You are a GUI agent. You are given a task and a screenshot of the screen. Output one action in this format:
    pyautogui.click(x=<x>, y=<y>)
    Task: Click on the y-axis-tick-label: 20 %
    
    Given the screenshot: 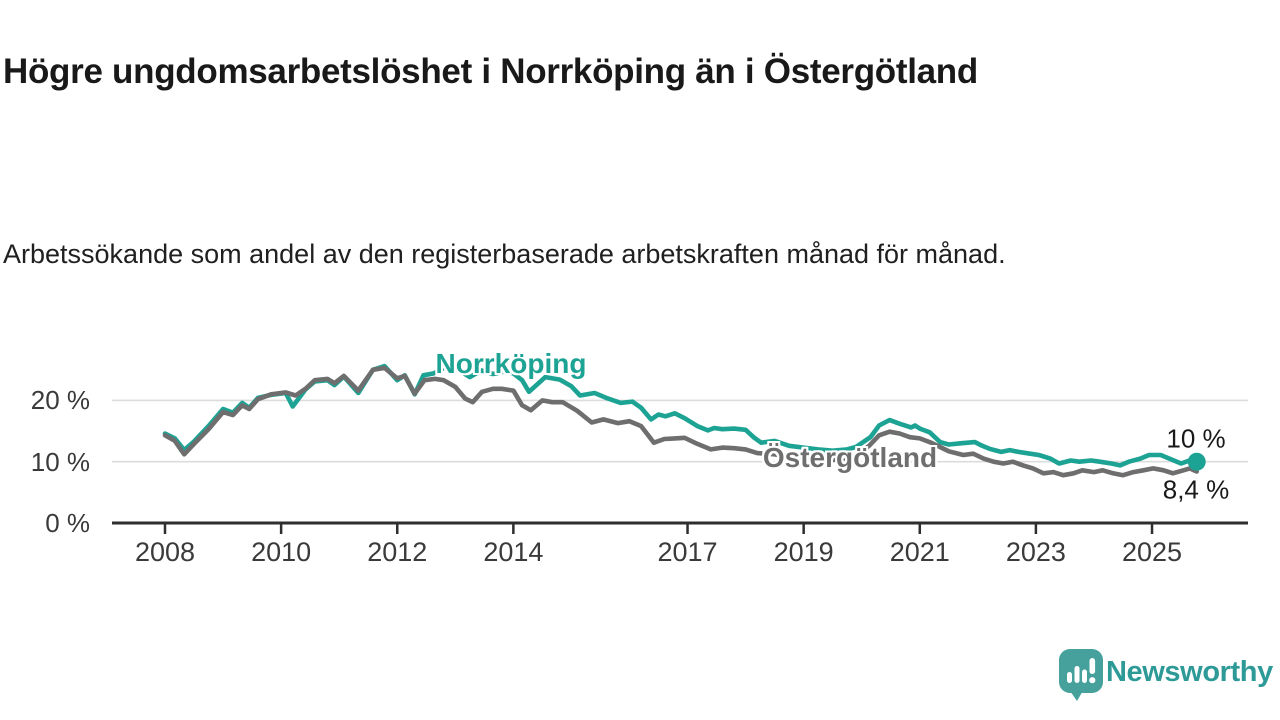 What is the action you would take?
    pyautogui.click(x=60, y=400)
    